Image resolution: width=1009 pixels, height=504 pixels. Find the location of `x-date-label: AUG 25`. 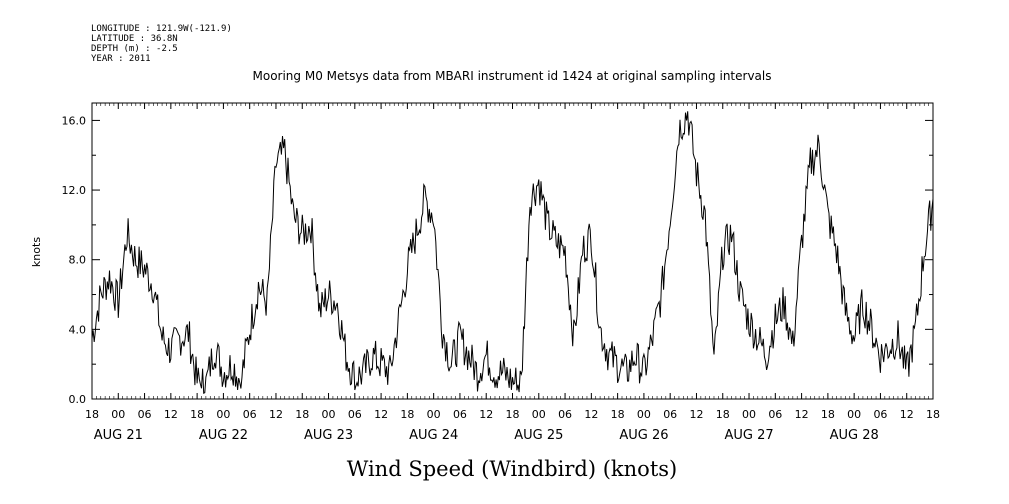

x-date-label: AUG 25 is located at coordinates (538, 435).